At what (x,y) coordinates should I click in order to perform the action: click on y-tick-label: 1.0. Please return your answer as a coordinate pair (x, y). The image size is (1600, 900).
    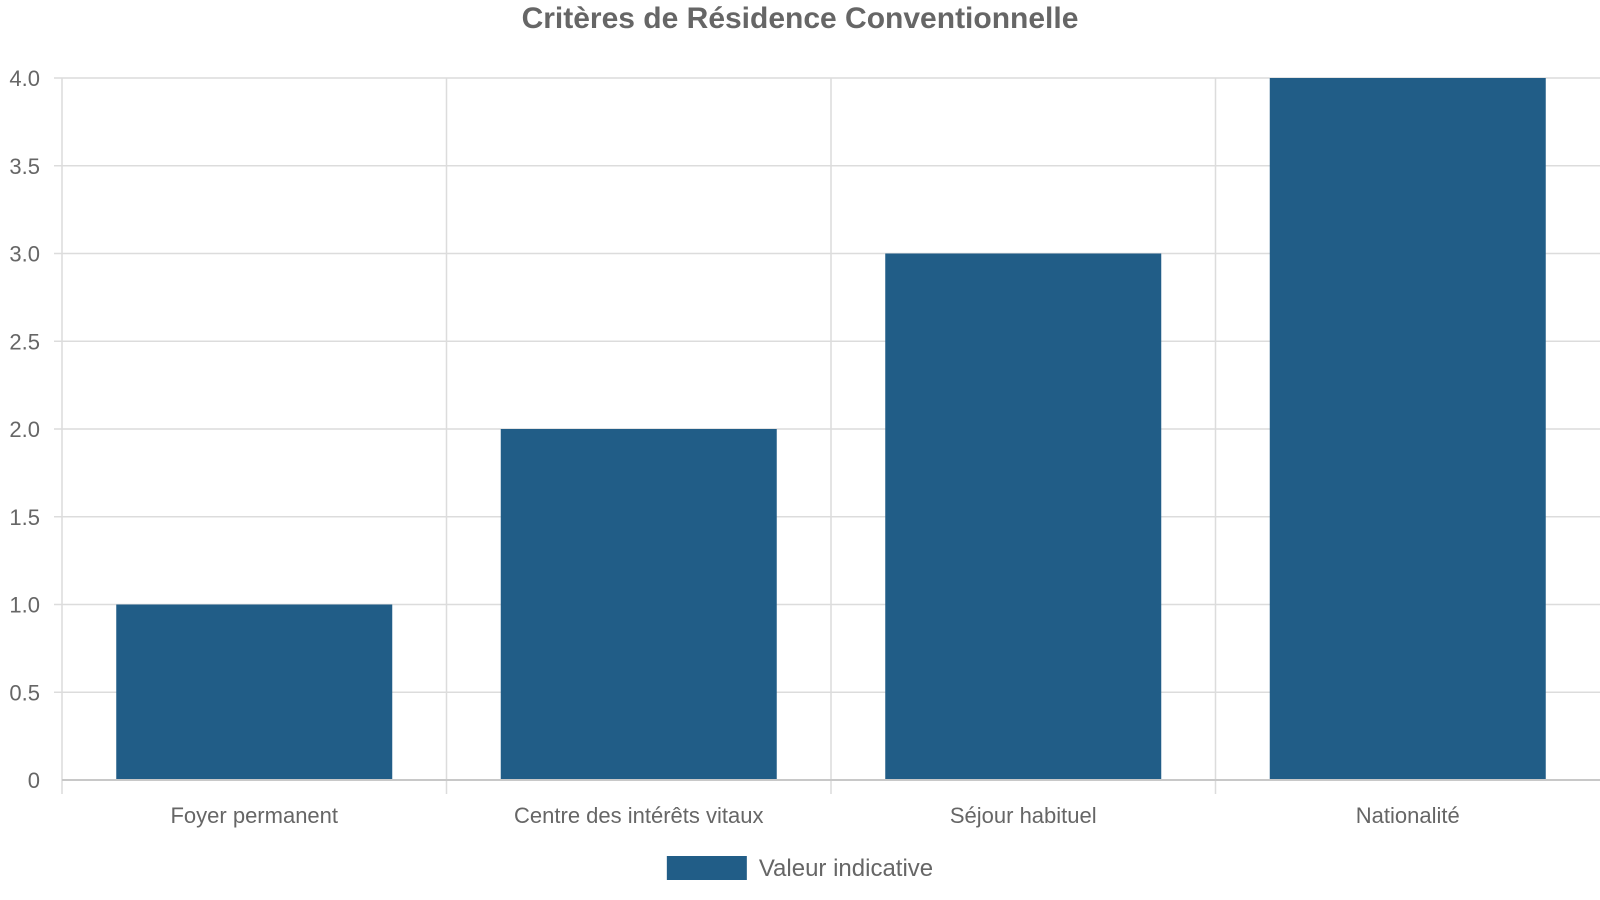
    Looking at the image, I should click on (24, 605).